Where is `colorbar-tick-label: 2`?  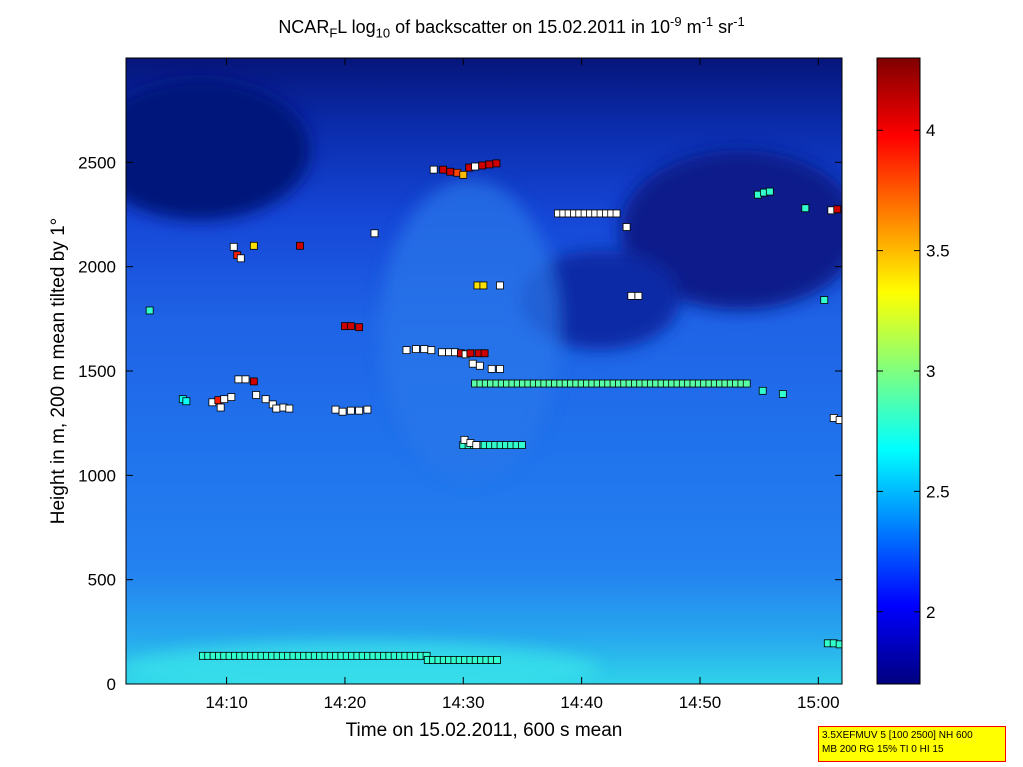 colorbar-tick-label: 2 is located at coordinates (930, 612).